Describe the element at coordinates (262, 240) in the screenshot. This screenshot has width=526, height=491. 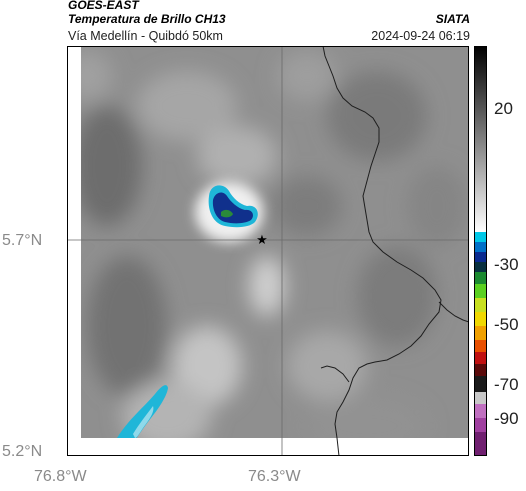
I see `star-icon: ★` at that location.